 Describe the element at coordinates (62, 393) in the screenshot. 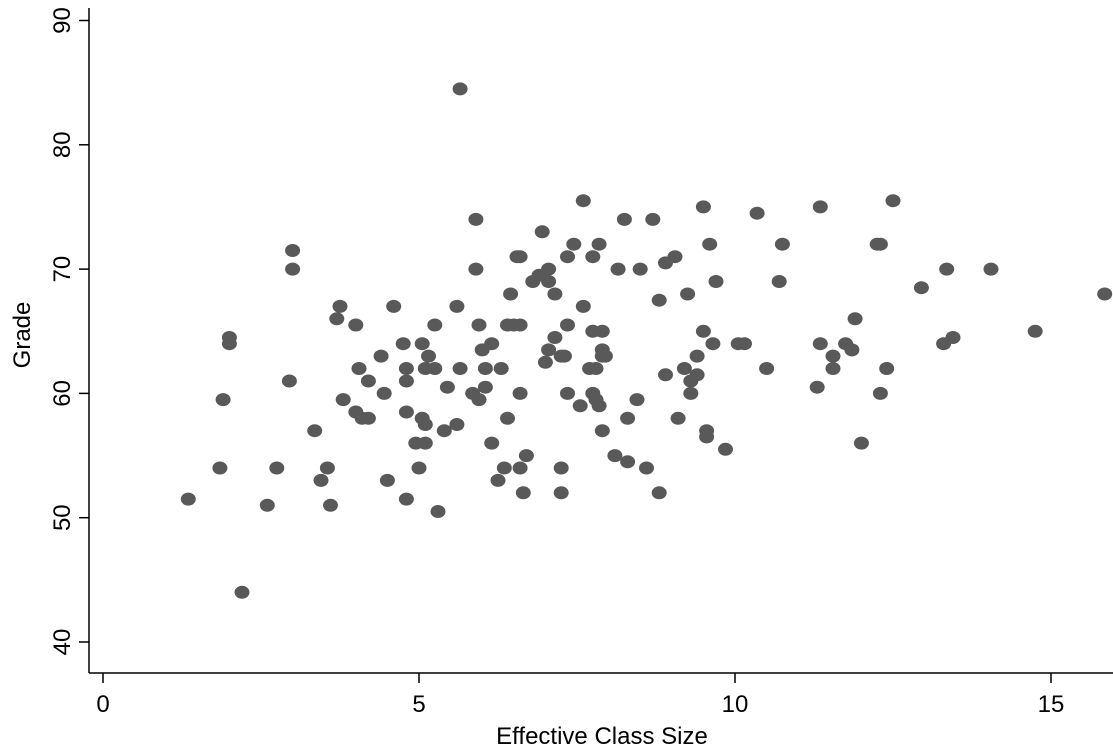

I see `y-tick-label: 60` at that location.